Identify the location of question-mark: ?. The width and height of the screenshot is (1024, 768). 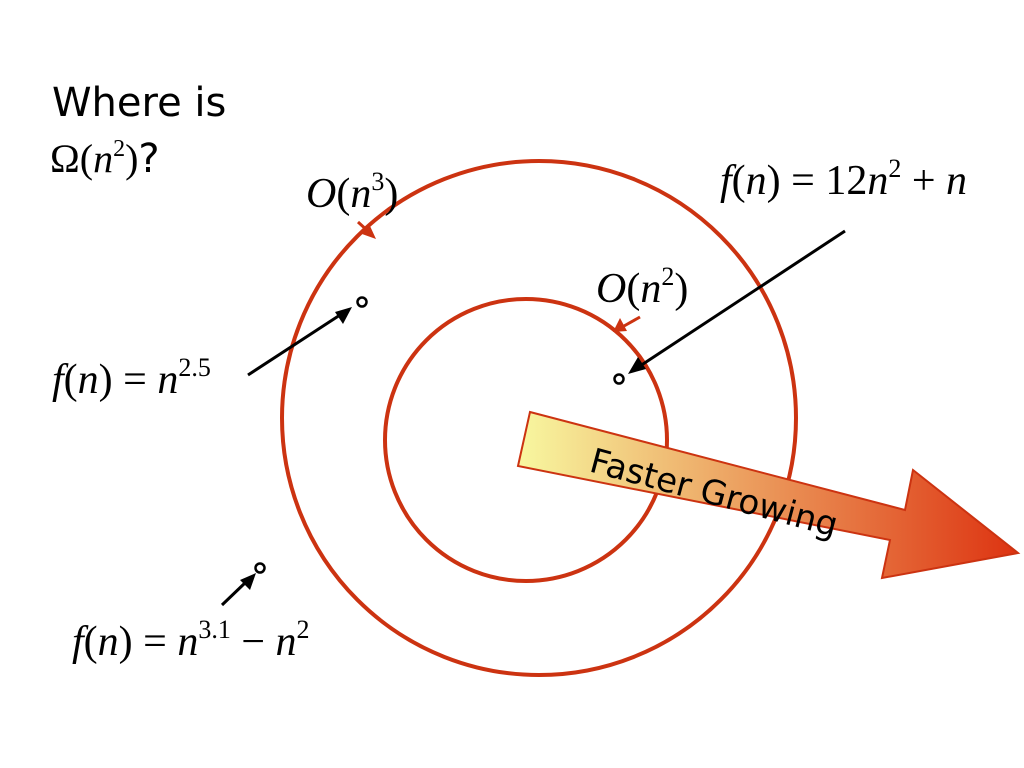
(148, 159).